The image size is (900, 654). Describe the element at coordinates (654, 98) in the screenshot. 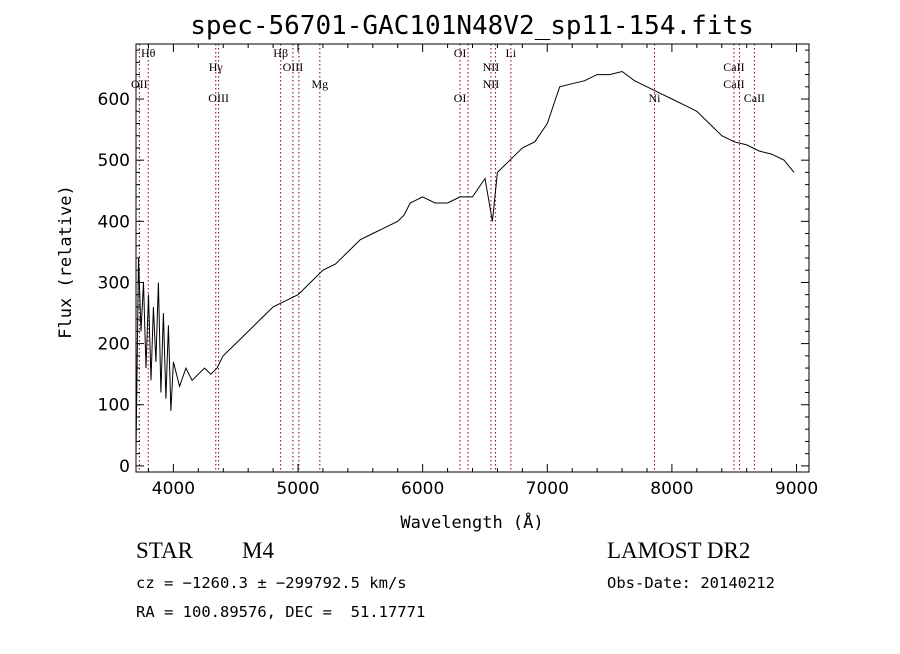

I see `line-marker-label-lower: Ni` at that location.